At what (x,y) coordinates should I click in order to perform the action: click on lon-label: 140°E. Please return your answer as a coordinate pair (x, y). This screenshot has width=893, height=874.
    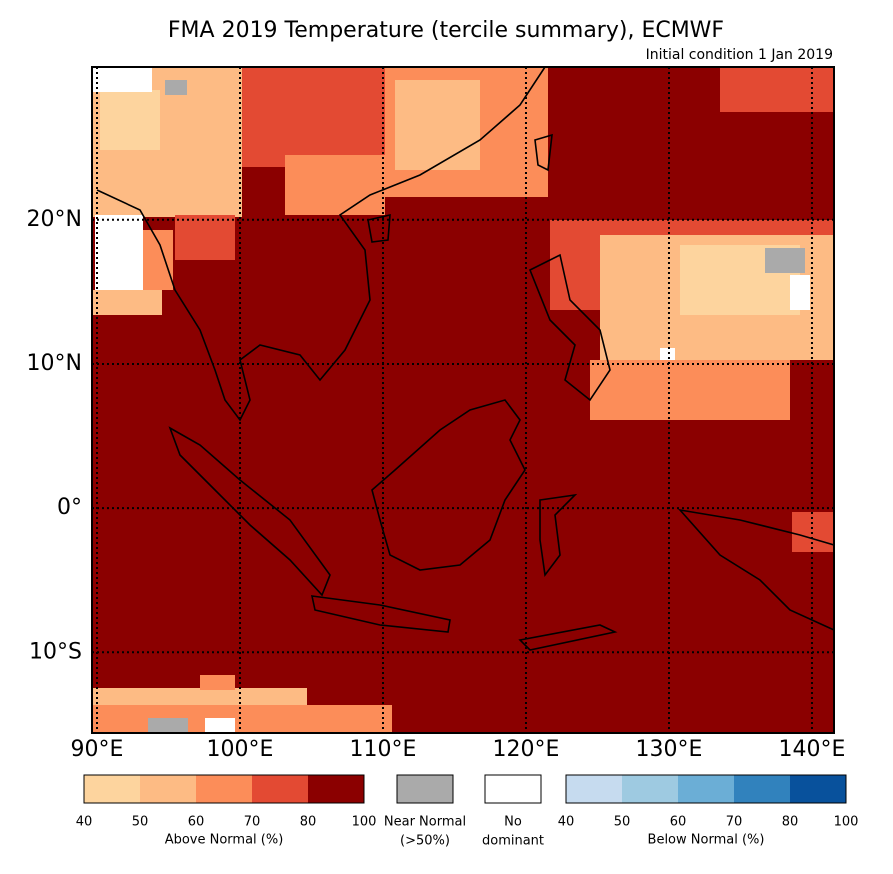
    Looking at the image, I should click on (812, 749).